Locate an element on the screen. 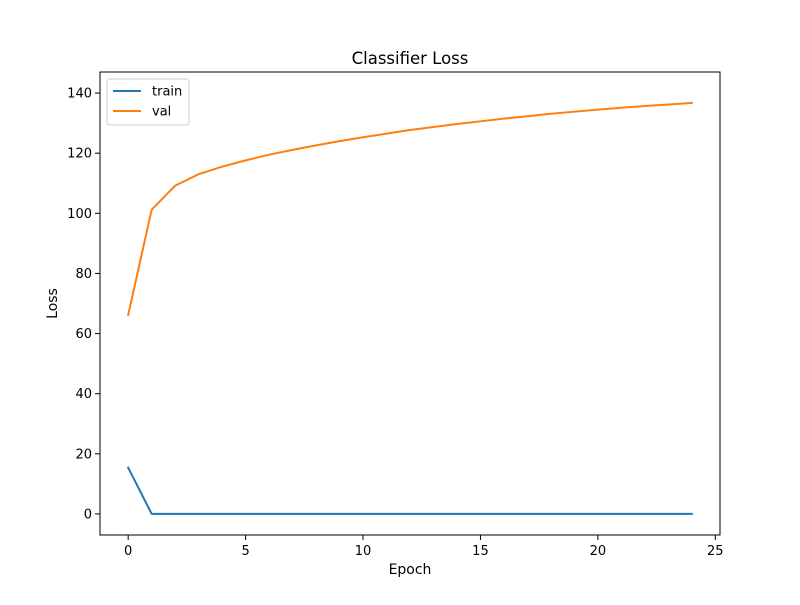  x-tick-label: 0 is located at coordinates (128, 551).